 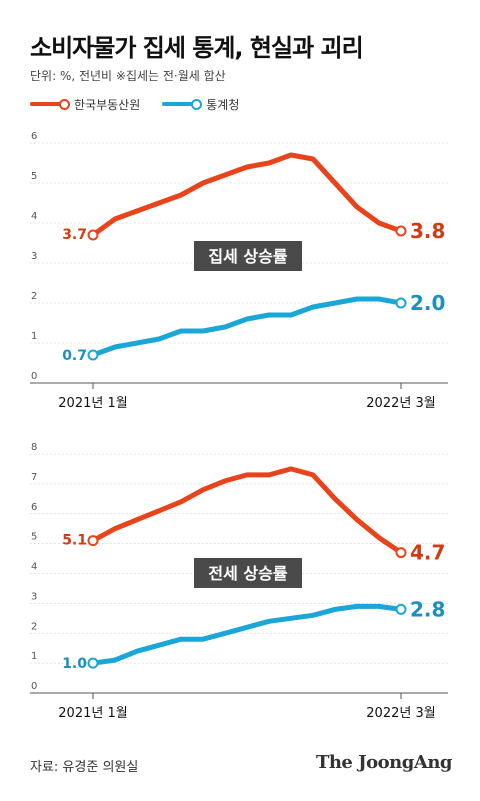 What do you see at coordinates (223, 104) in the screenshot?
I see `legend-label-kostat: 통계청` at bounding box center [223, 104].